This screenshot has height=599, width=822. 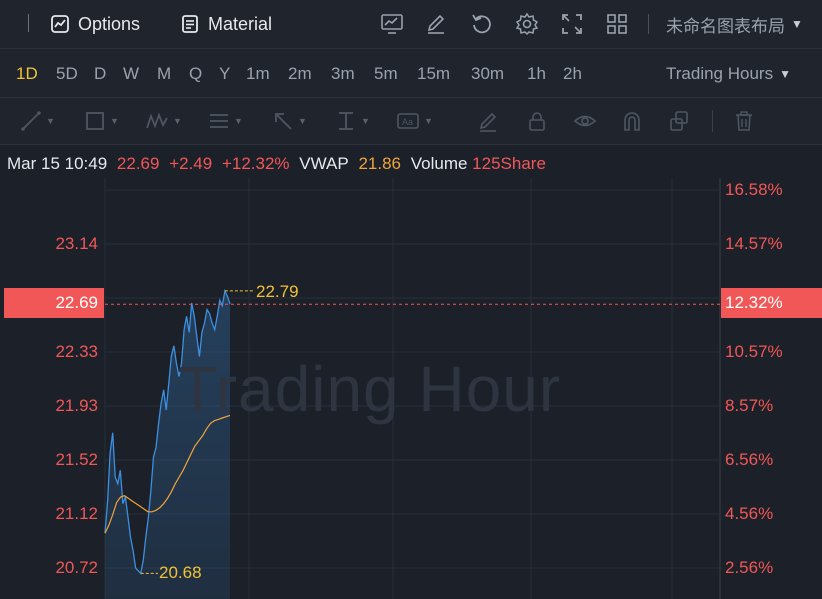 I want to click on period-2h: 2h, so click(x=572, y=73).